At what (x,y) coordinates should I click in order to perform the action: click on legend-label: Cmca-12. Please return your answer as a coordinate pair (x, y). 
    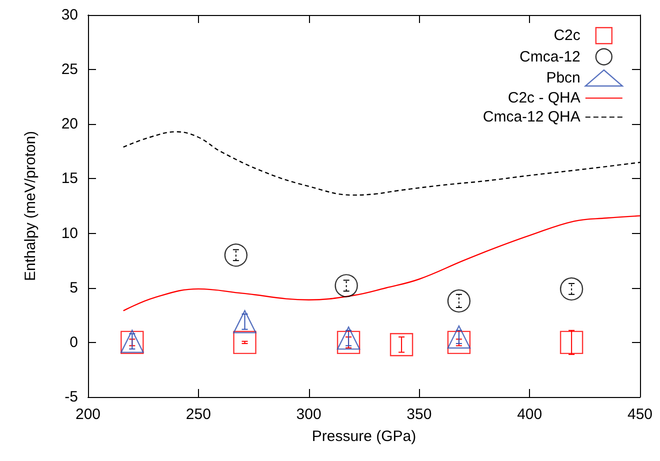
    Looking at the image, I should click on (550, 57).